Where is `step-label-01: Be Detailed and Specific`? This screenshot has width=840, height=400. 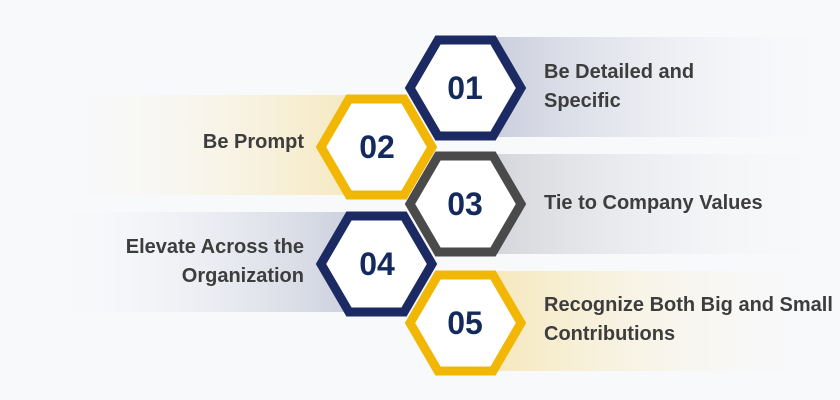
step-label-01: Be Detailed and Specific is located at coordinates (619, 86).